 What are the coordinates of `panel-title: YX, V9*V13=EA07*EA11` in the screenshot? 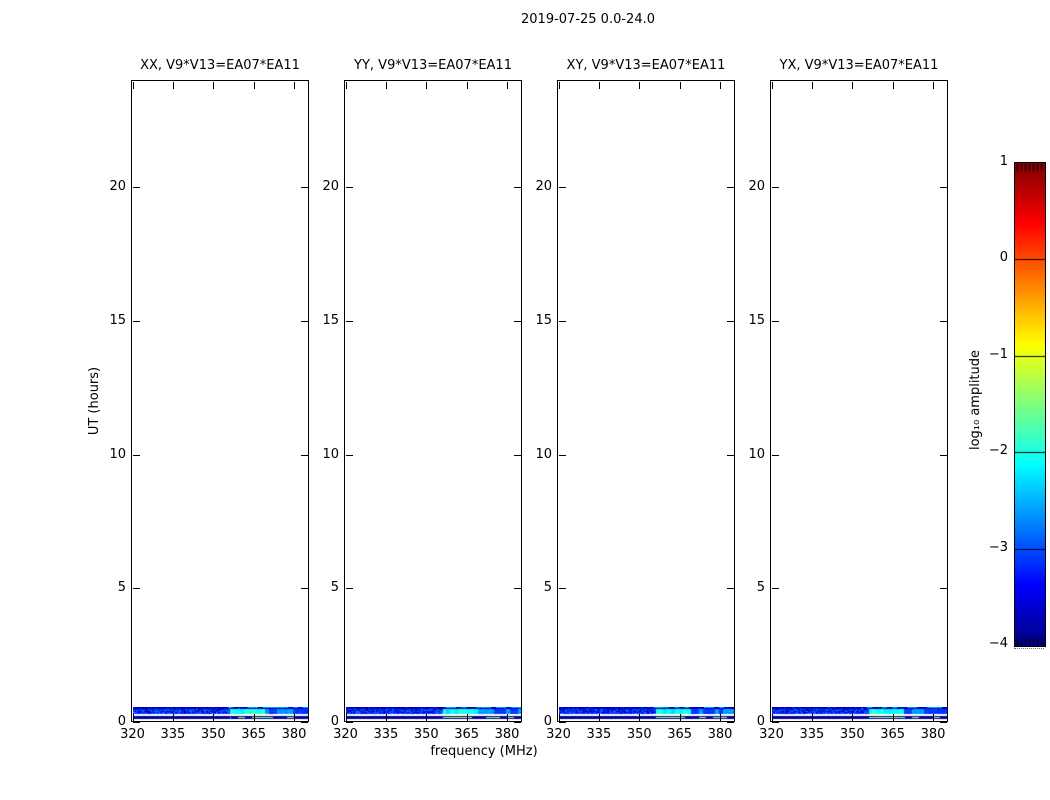 It's located at (859, 65).